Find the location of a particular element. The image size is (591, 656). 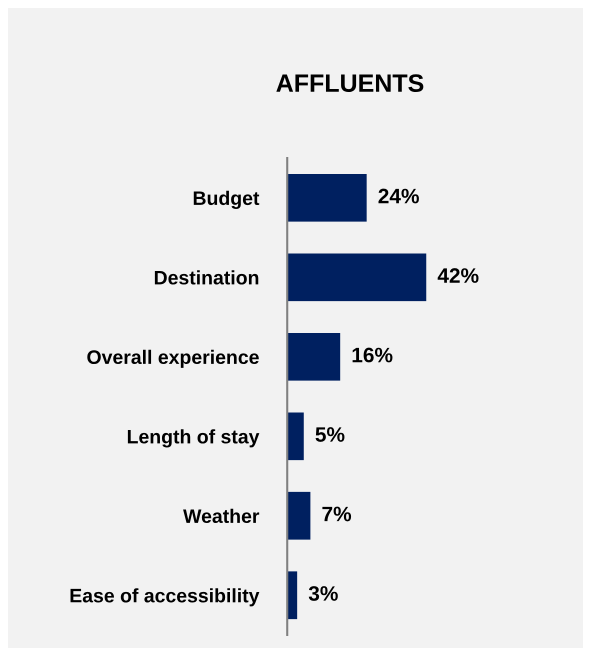

y-tick-label: Ease of accessibility is located at coordinates (165, 597).